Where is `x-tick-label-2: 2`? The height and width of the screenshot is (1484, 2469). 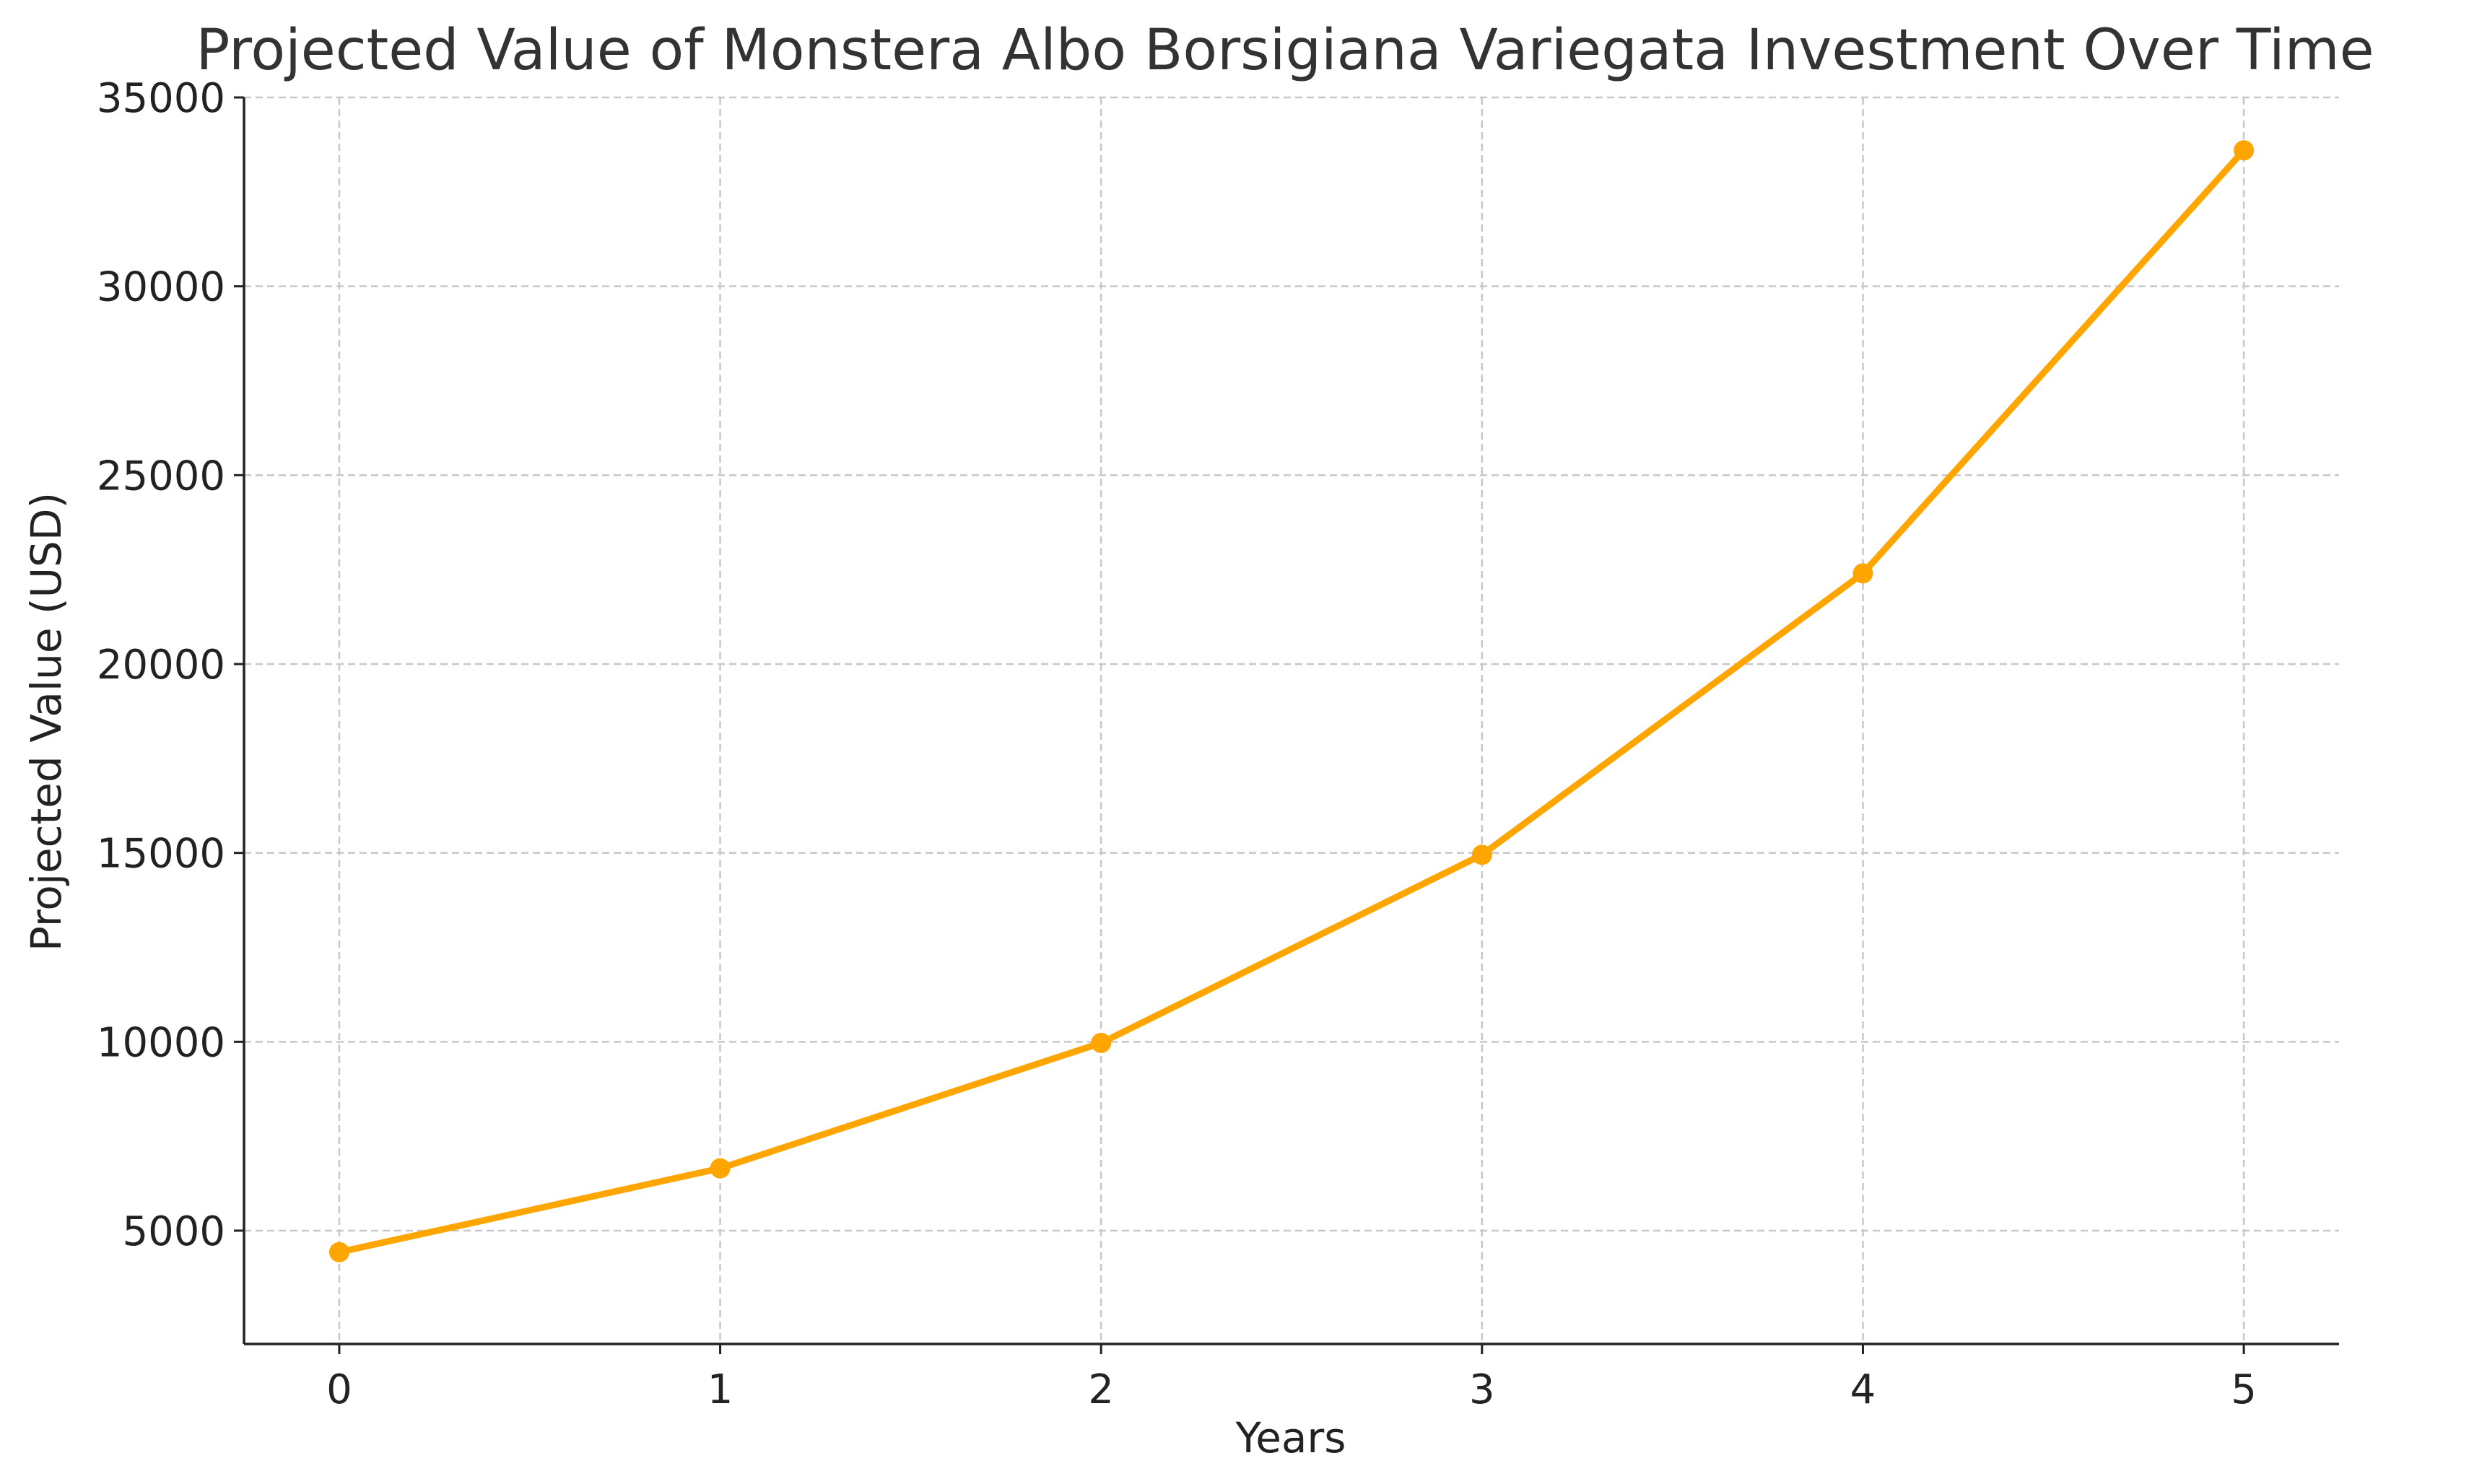
x-tick-label-2: 2 is located at coordinates (1101, 1389).